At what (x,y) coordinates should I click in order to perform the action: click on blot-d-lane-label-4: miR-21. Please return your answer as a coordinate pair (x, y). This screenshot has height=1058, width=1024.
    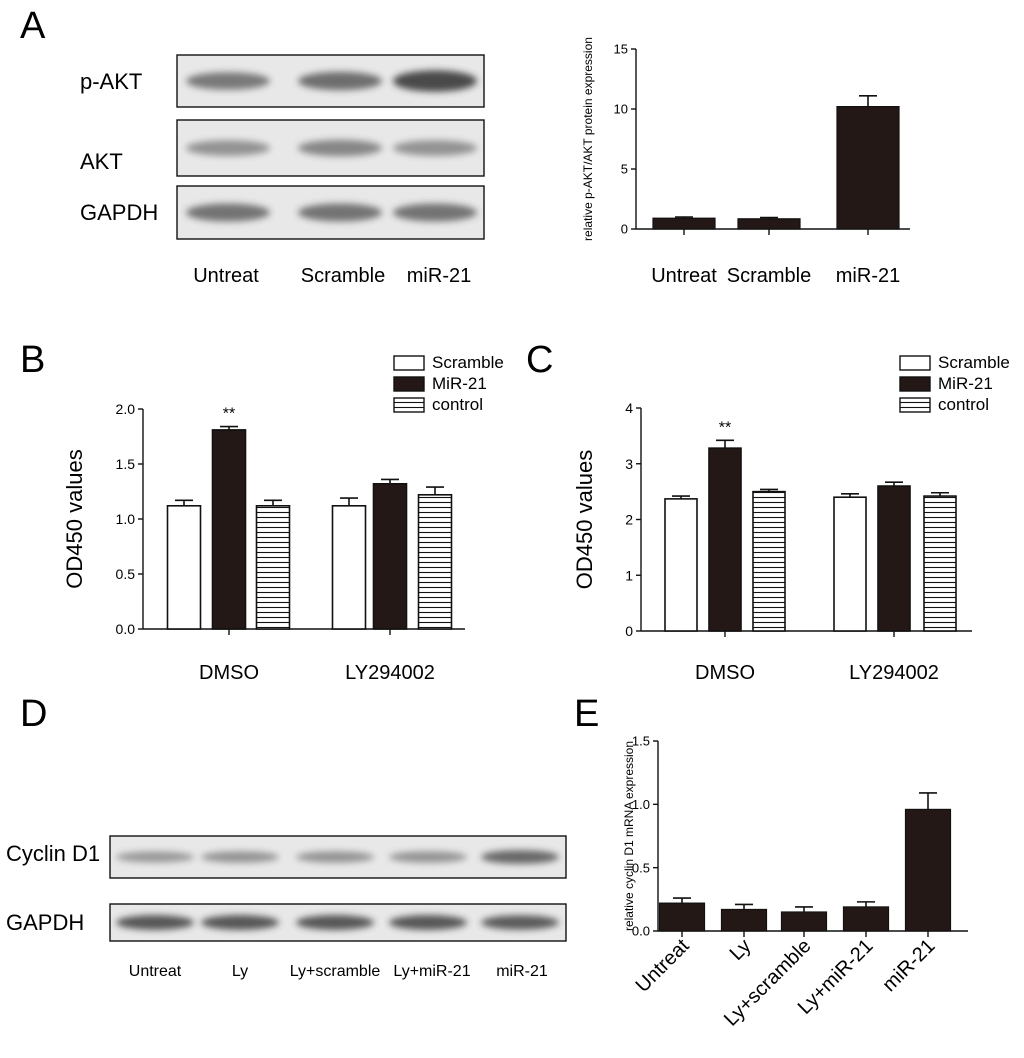
    Looking at the image, I should click on (522, 971).